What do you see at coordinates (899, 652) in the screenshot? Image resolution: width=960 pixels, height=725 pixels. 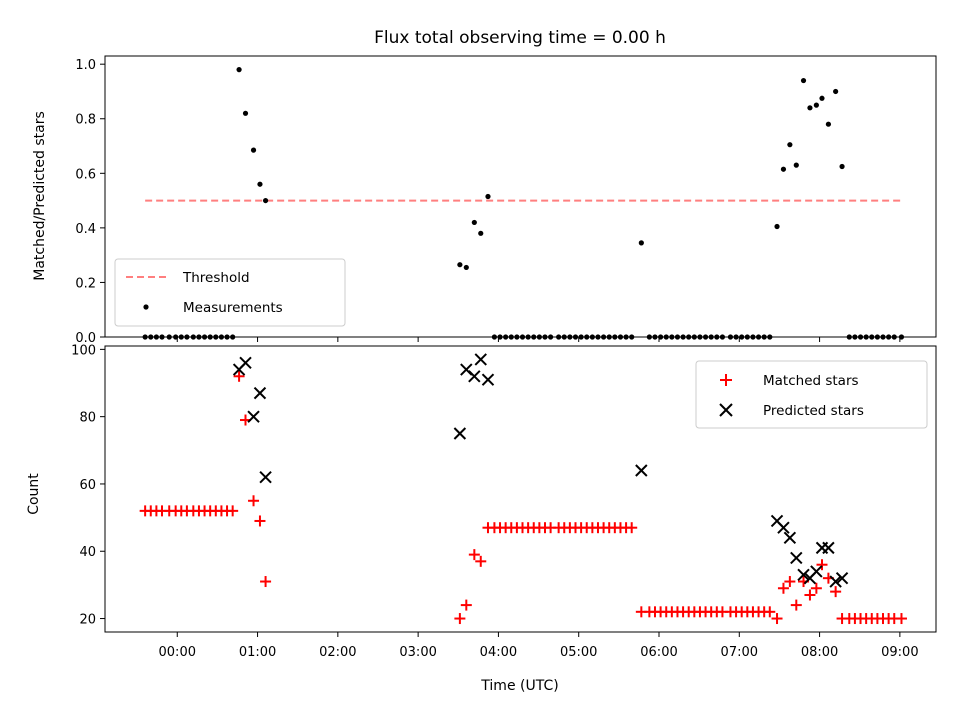 I see `x-tick-label: 09:00` at bounding box center [899, 652].